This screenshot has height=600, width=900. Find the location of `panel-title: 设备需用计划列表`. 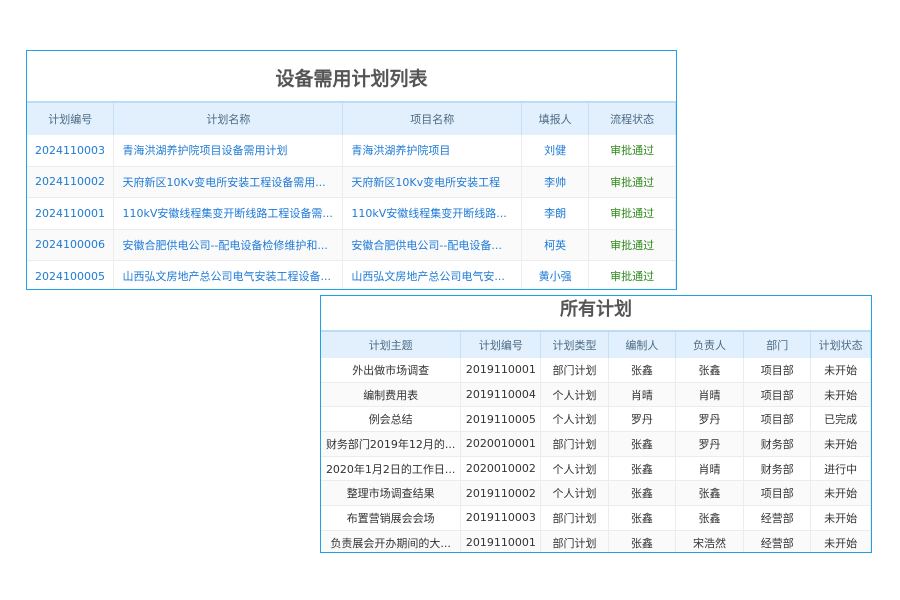

panel-title: 设备需用计划列表 is located at coordinates (351, 79).